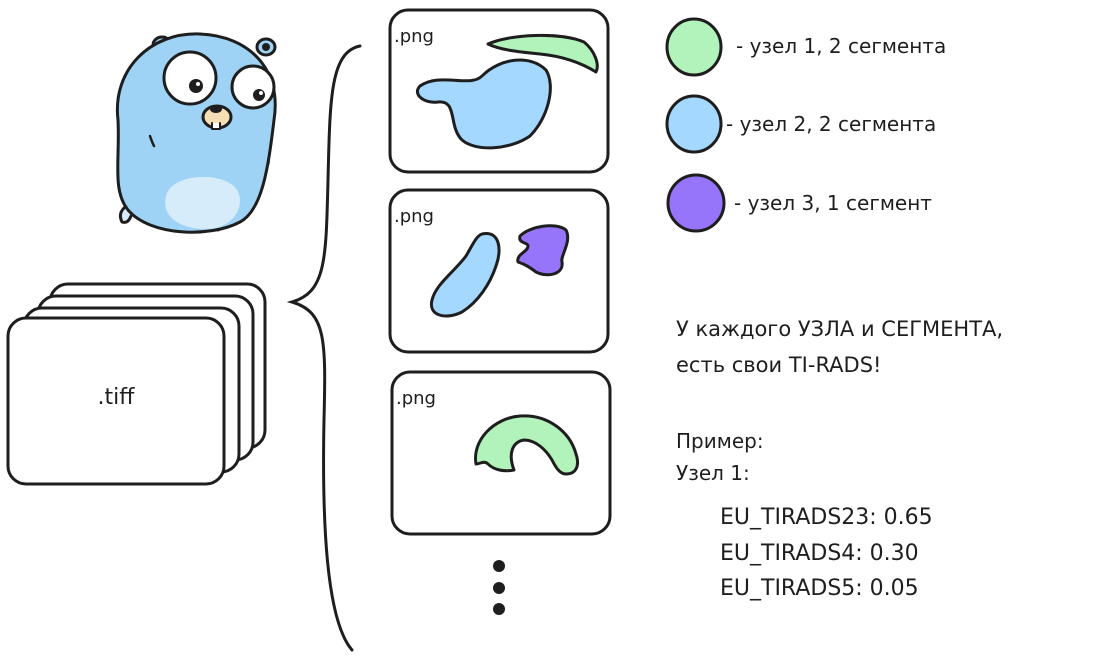 Image resolution: width=1118 pixels, height=658 pixels. Describe the element at coordinates (713, 473) in the screenshot. I see `example-node: Узел 1:` at that location.